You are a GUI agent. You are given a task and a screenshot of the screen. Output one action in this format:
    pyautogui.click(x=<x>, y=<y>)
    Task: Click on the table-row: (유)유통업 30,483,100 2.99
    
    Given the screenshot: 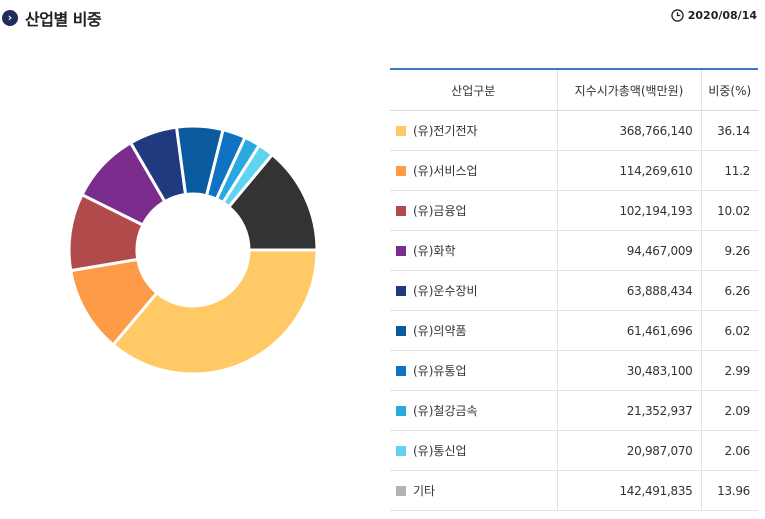 What is the action you would take?
    pyautogui.click(x=574, y=370)
    